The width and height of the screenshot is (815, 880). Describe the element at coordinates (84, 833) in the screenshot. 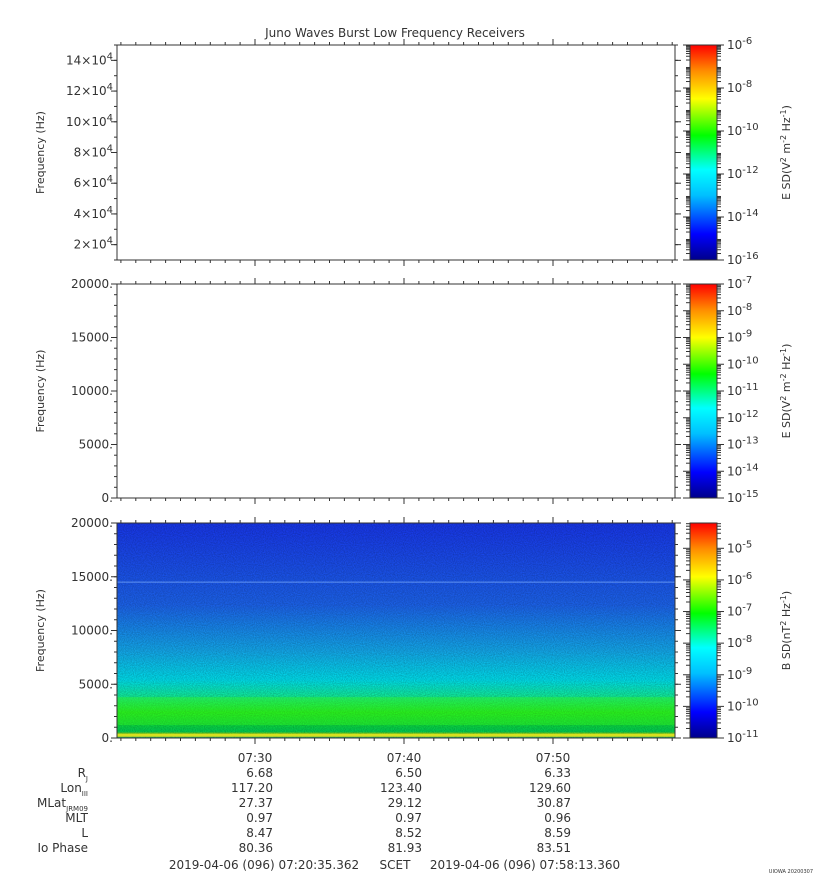

I see `ephemeris-row-label: L` at that location.